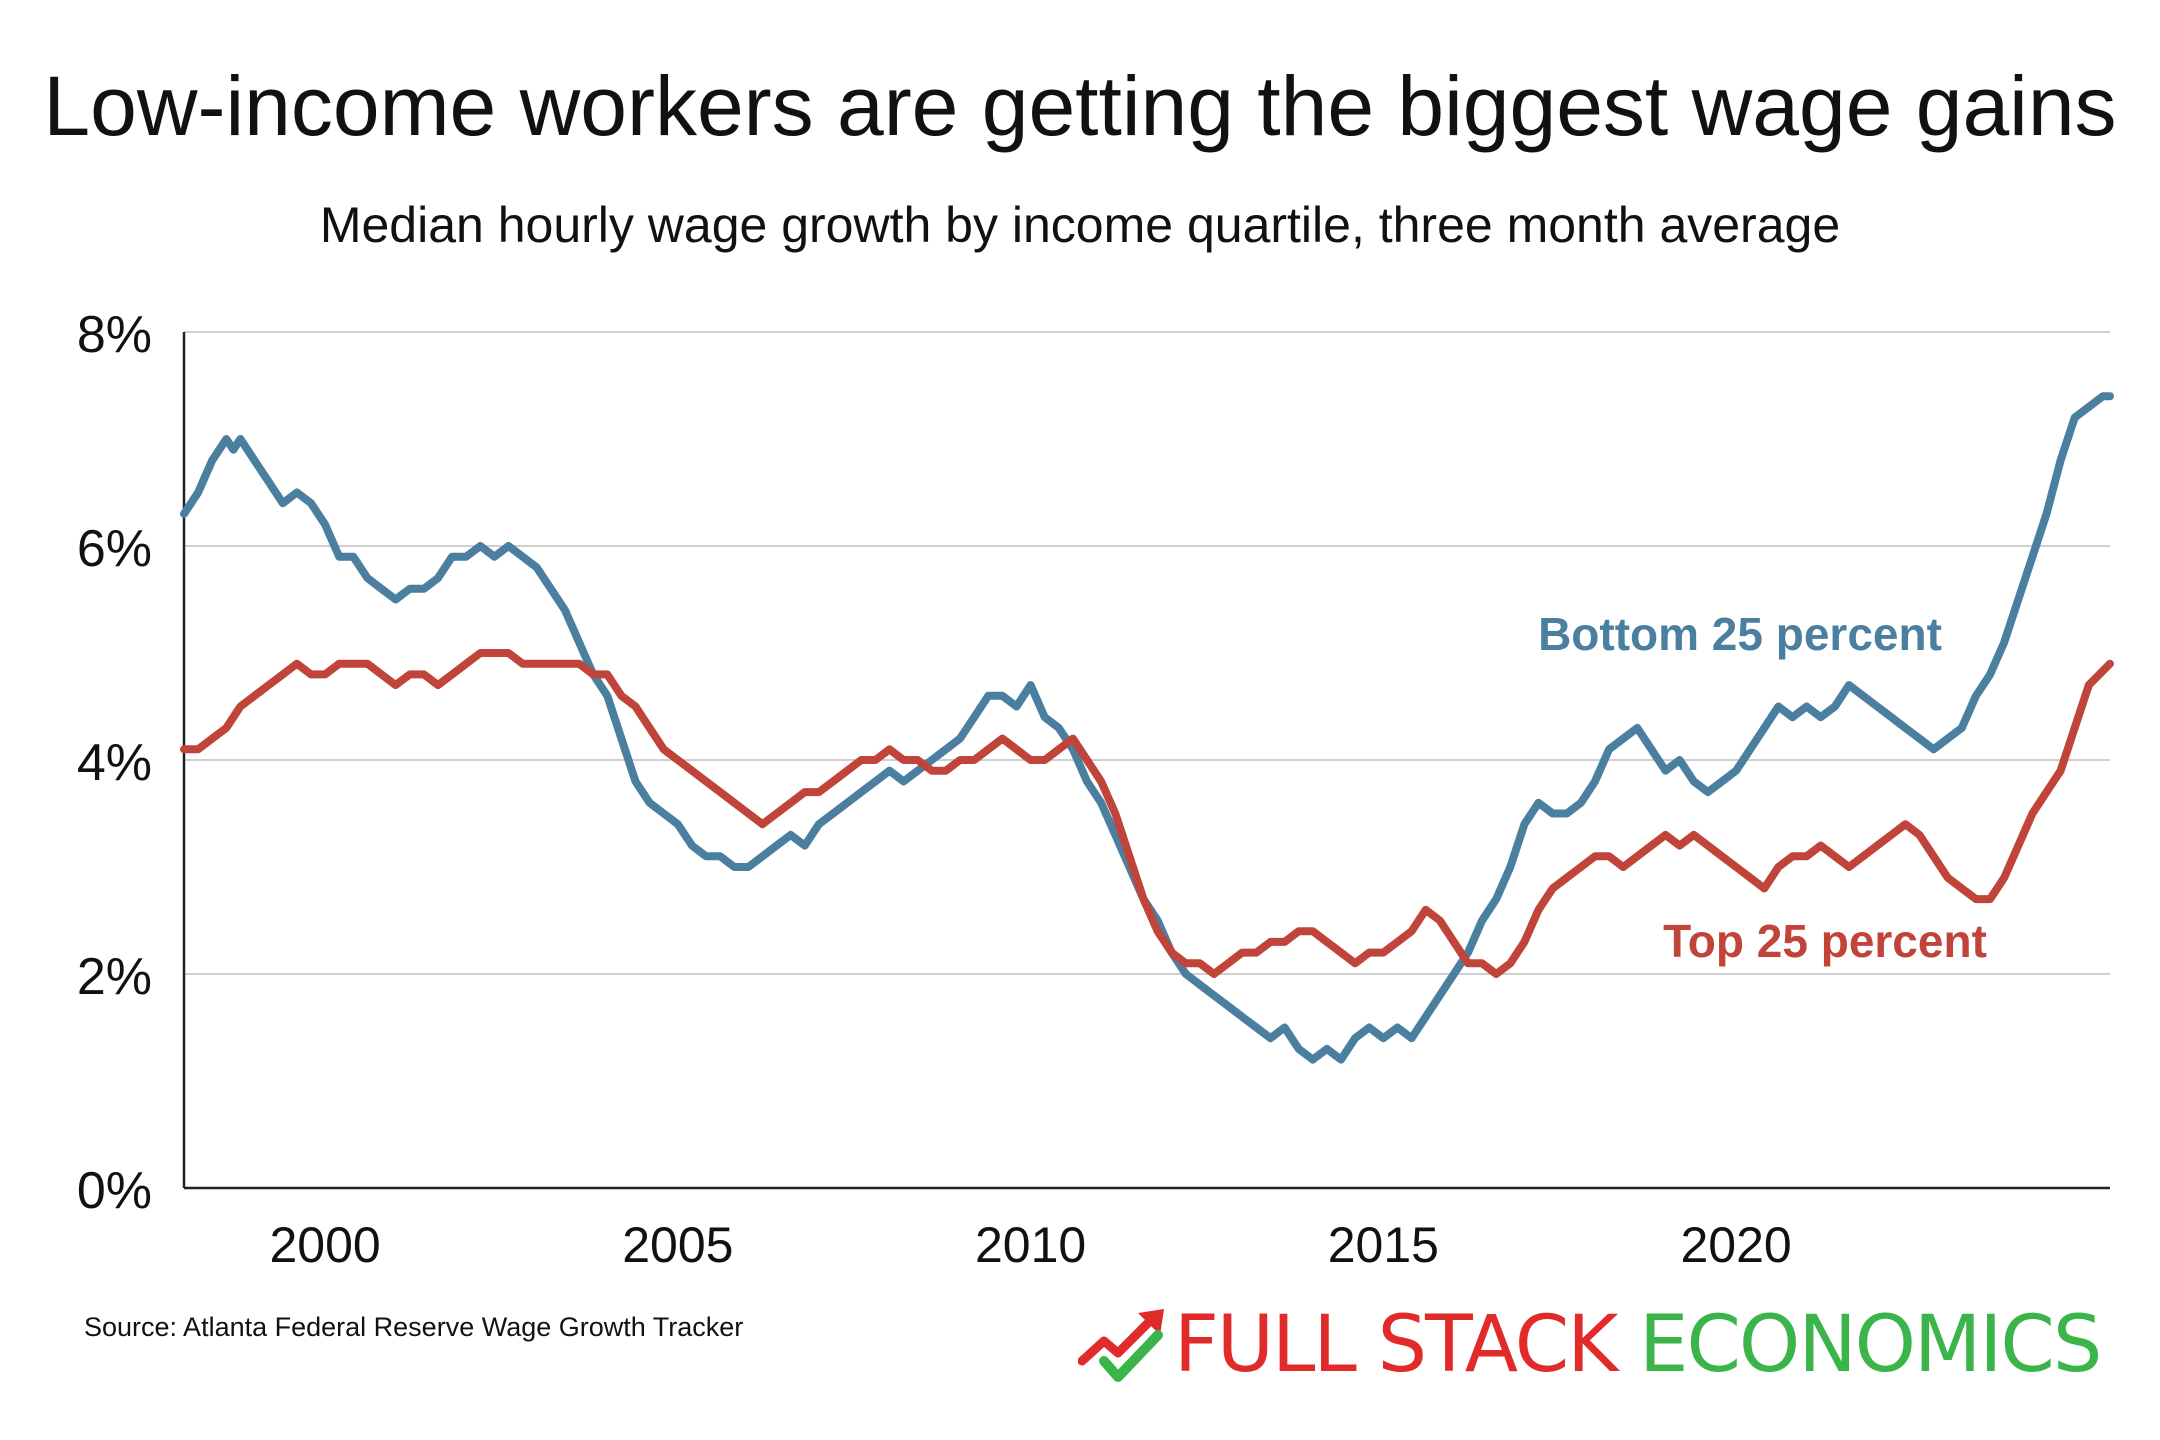  I want to click on x-tick-label: 2005, so click(677, 1245).